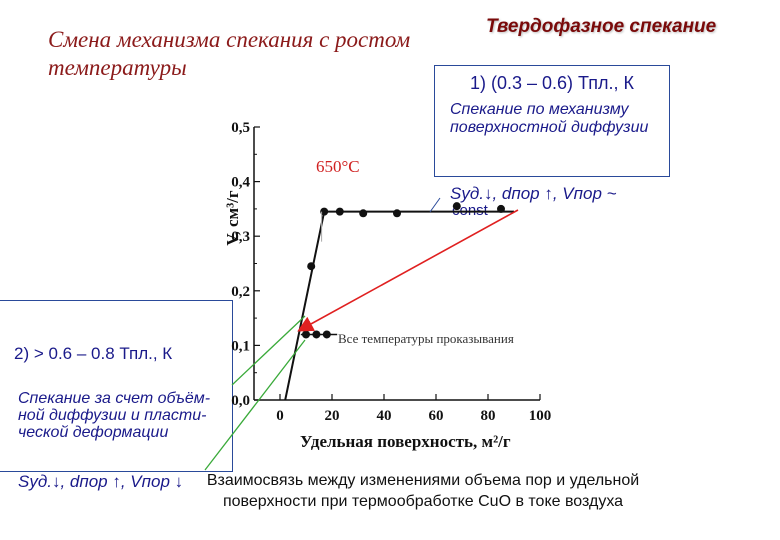 This screenshot has height=540, width=780. Describe the element at coordinates (101, 481) in the screenshot. I see `relation-2: Sуд.↓, dпор ↑, Vпор ↓` at that location.